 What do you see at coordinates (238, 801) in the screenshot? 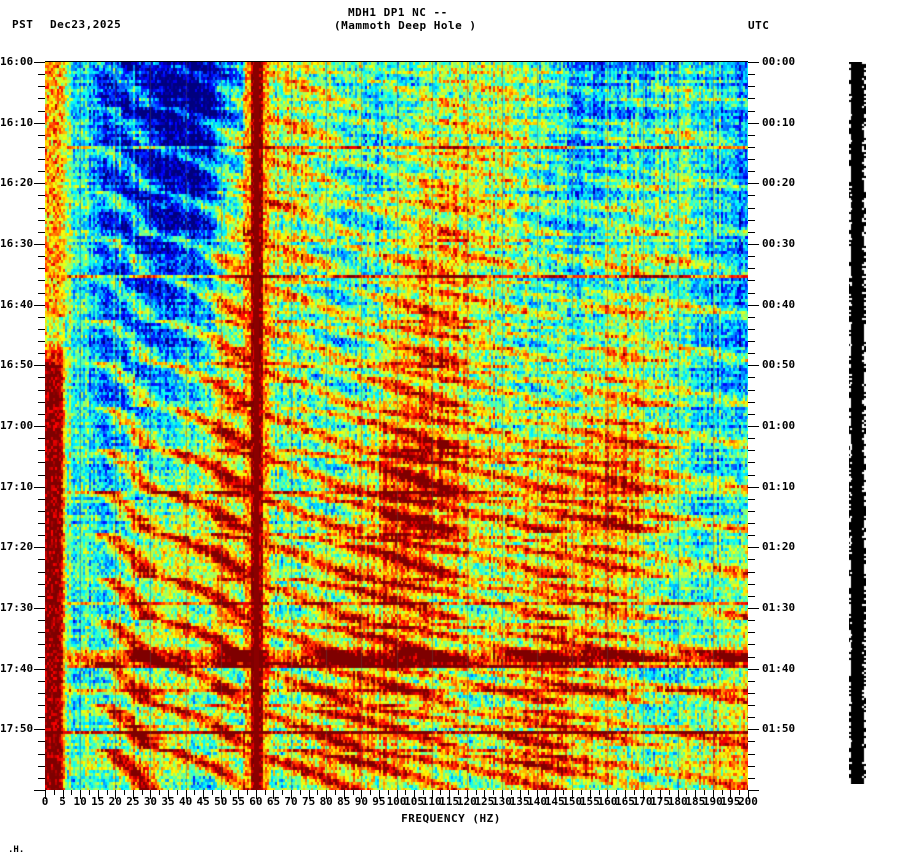
I see `x-tick-label: 55` at bounding box center [238, 801].